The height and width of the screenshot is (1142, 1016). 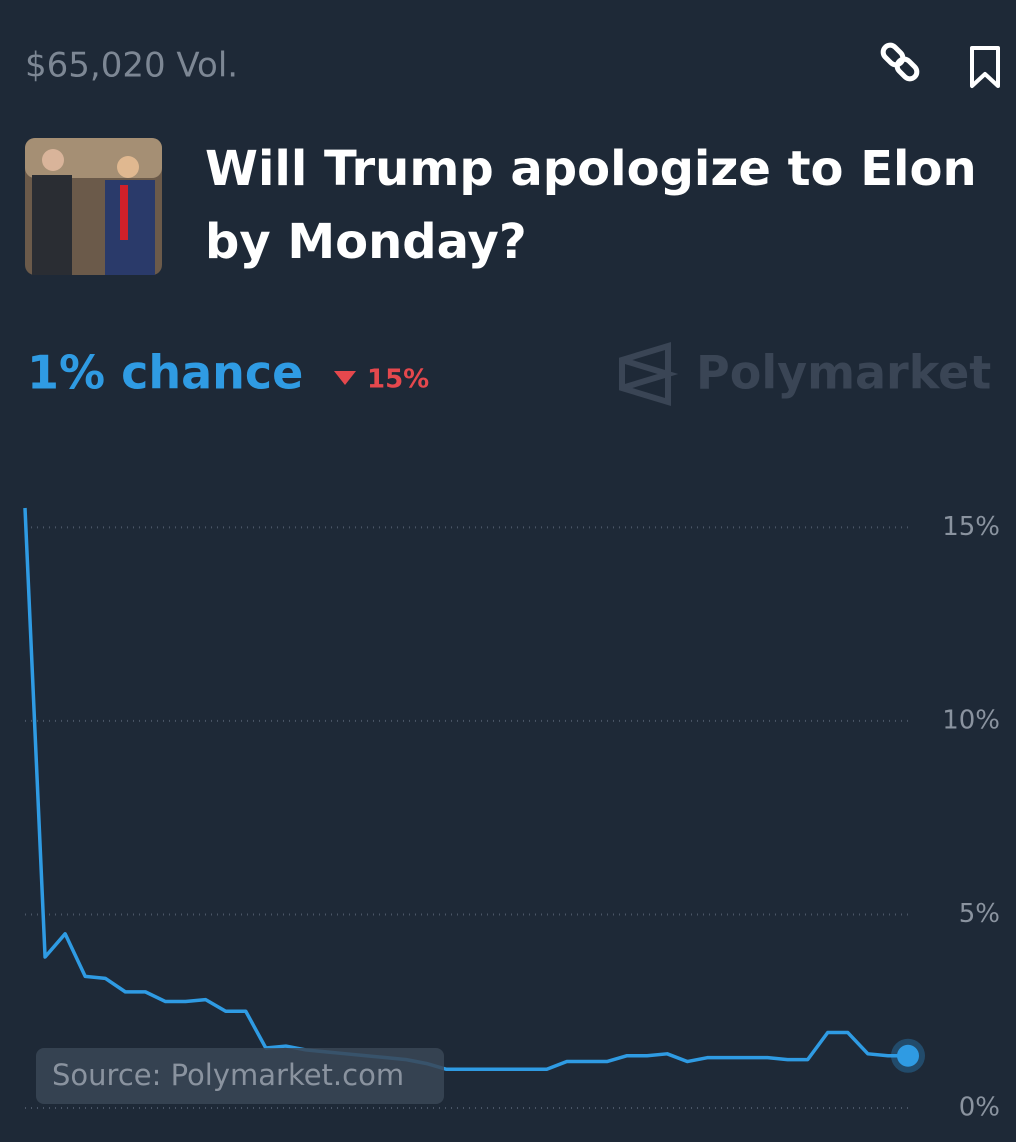 I want to click on down-arrow, so click(x=345, y=378).